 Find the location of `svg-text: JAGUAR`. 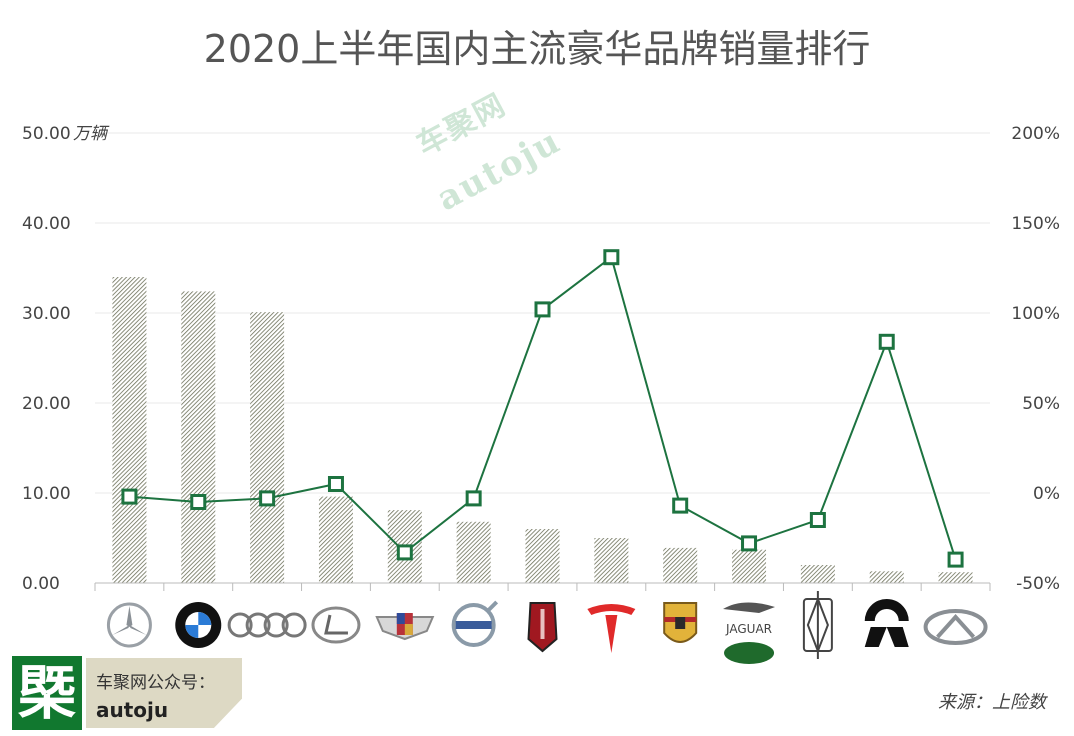

svg-text: JAGUAR is located at coordinates (748, 629).